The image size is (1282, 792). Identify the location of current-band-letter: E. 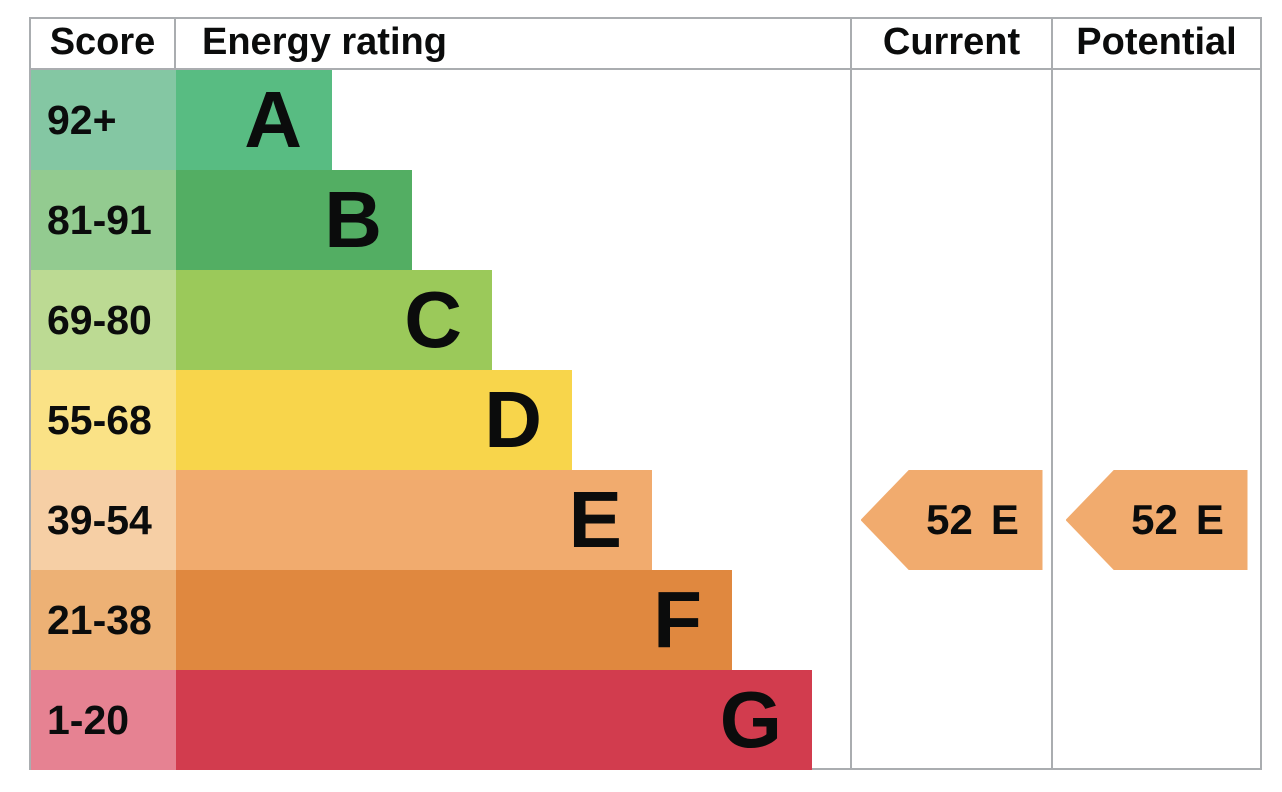
(1004, 519).